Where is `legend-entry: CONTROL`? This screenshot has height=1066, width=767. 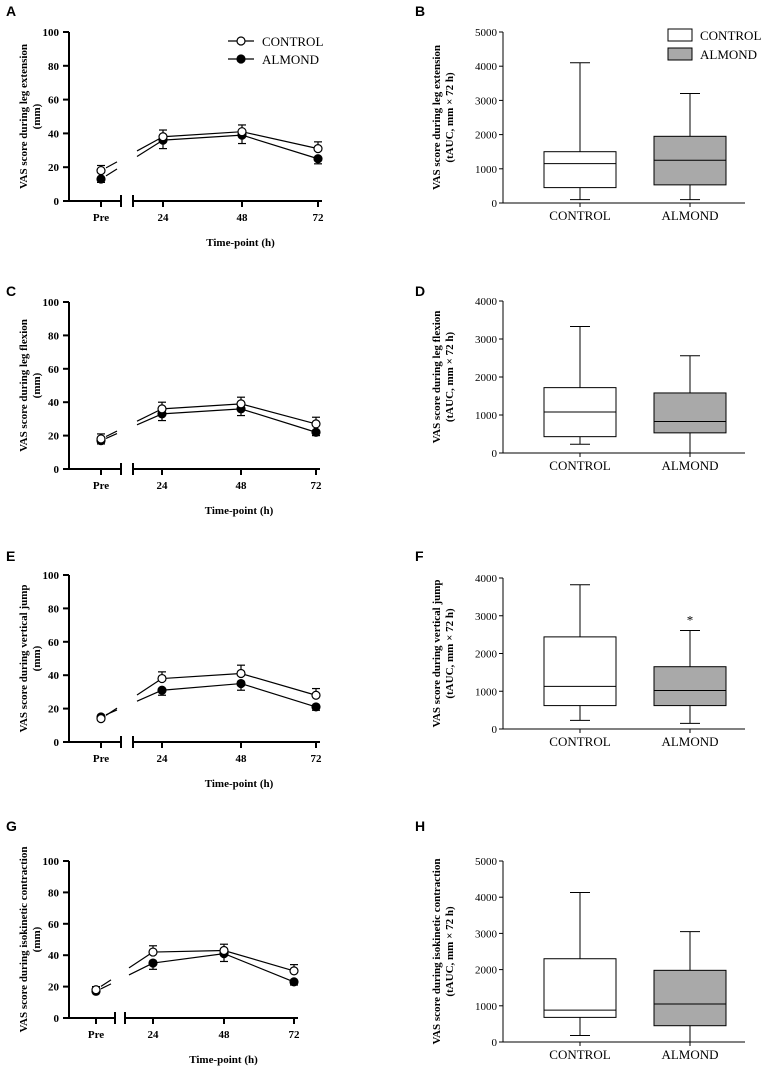
legend-entry: CONTROL is located at coordinates (730, 35).